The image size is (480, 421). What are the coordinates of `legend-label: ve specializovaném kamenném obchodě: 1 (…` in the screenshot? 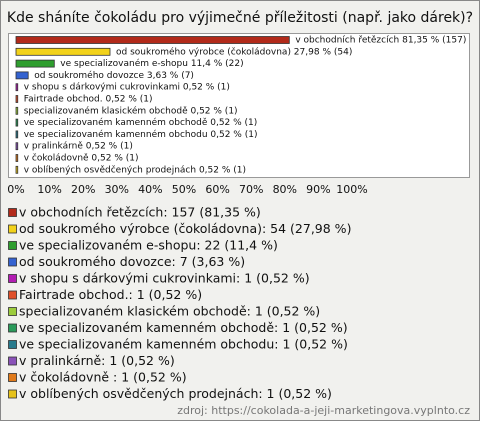 It's located at (183, 327).